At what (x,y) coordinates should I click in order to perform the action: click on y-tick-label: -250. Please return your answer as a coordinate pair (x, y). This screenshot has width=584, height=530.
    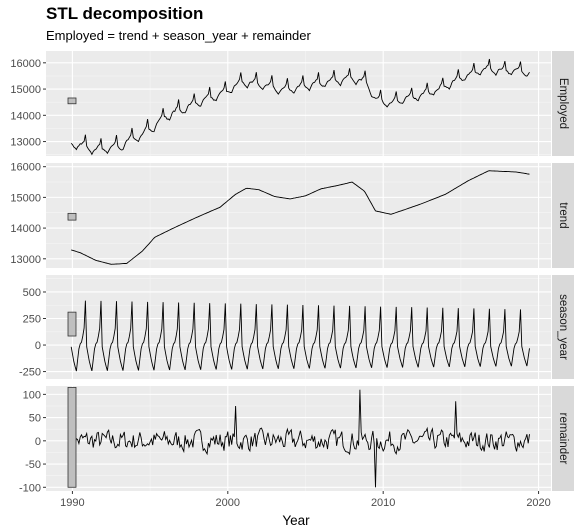
    Looking at the image, I should click on (30, 373).